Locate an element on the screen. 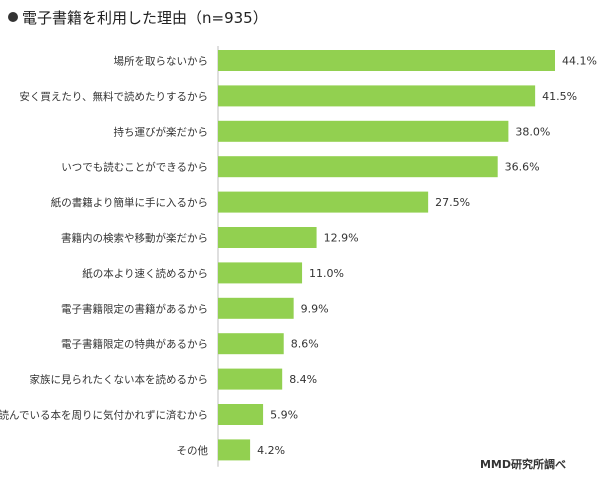 The width and height of the screenshot is (600, 488). category-label: 家族に見られたくない本を読めるから is located at coordinates (119, 379).